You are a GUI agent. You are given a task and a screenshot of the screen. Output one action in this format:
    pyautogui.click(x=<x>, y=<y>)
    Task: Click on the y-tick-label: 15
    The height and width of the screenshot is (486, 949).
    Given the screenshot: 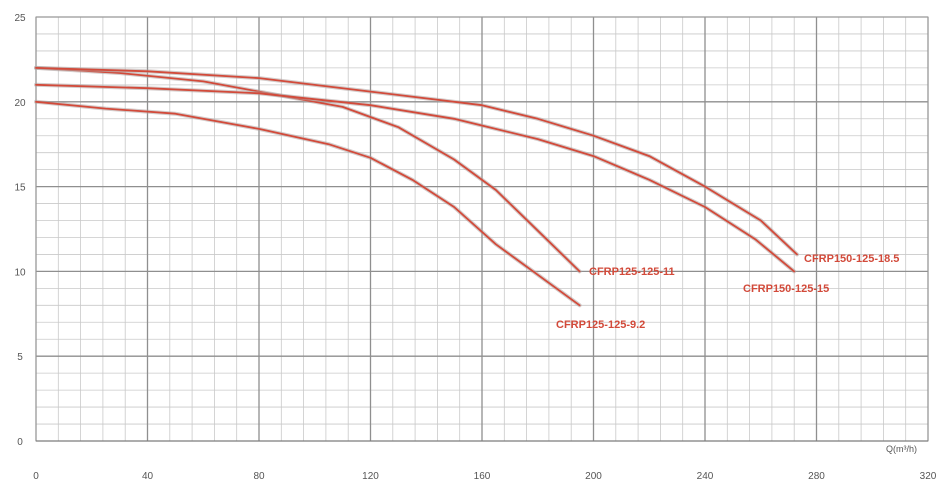 What is the action you would take?
    pyautogui.click(x=20, y=188)
    